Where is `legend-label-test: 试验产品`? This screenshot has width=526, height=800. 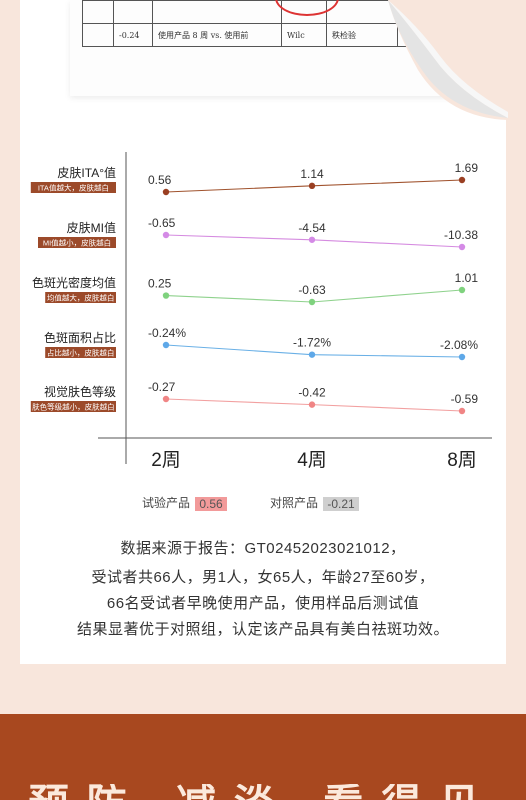 legend-label-test: 试验产品 is located at coordinates (166, 503).